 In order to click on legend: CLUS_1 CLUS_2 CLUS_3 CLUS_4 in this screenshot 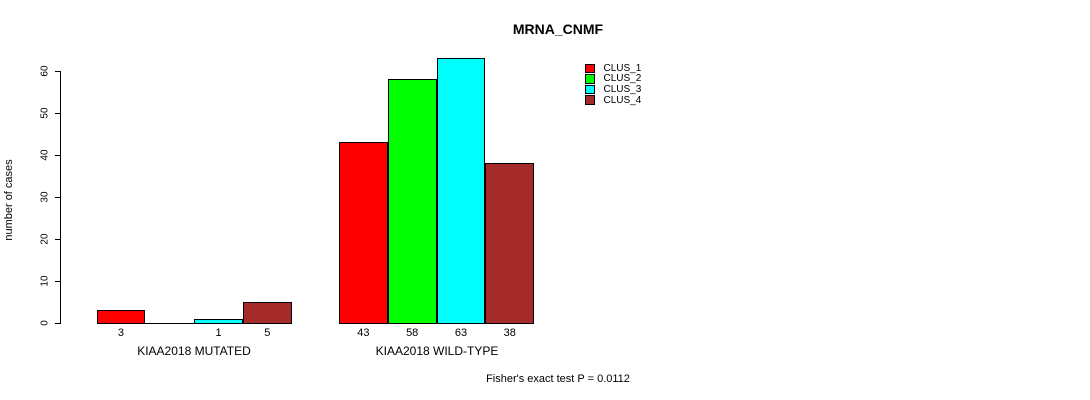, I will do `click(613, 84)`.